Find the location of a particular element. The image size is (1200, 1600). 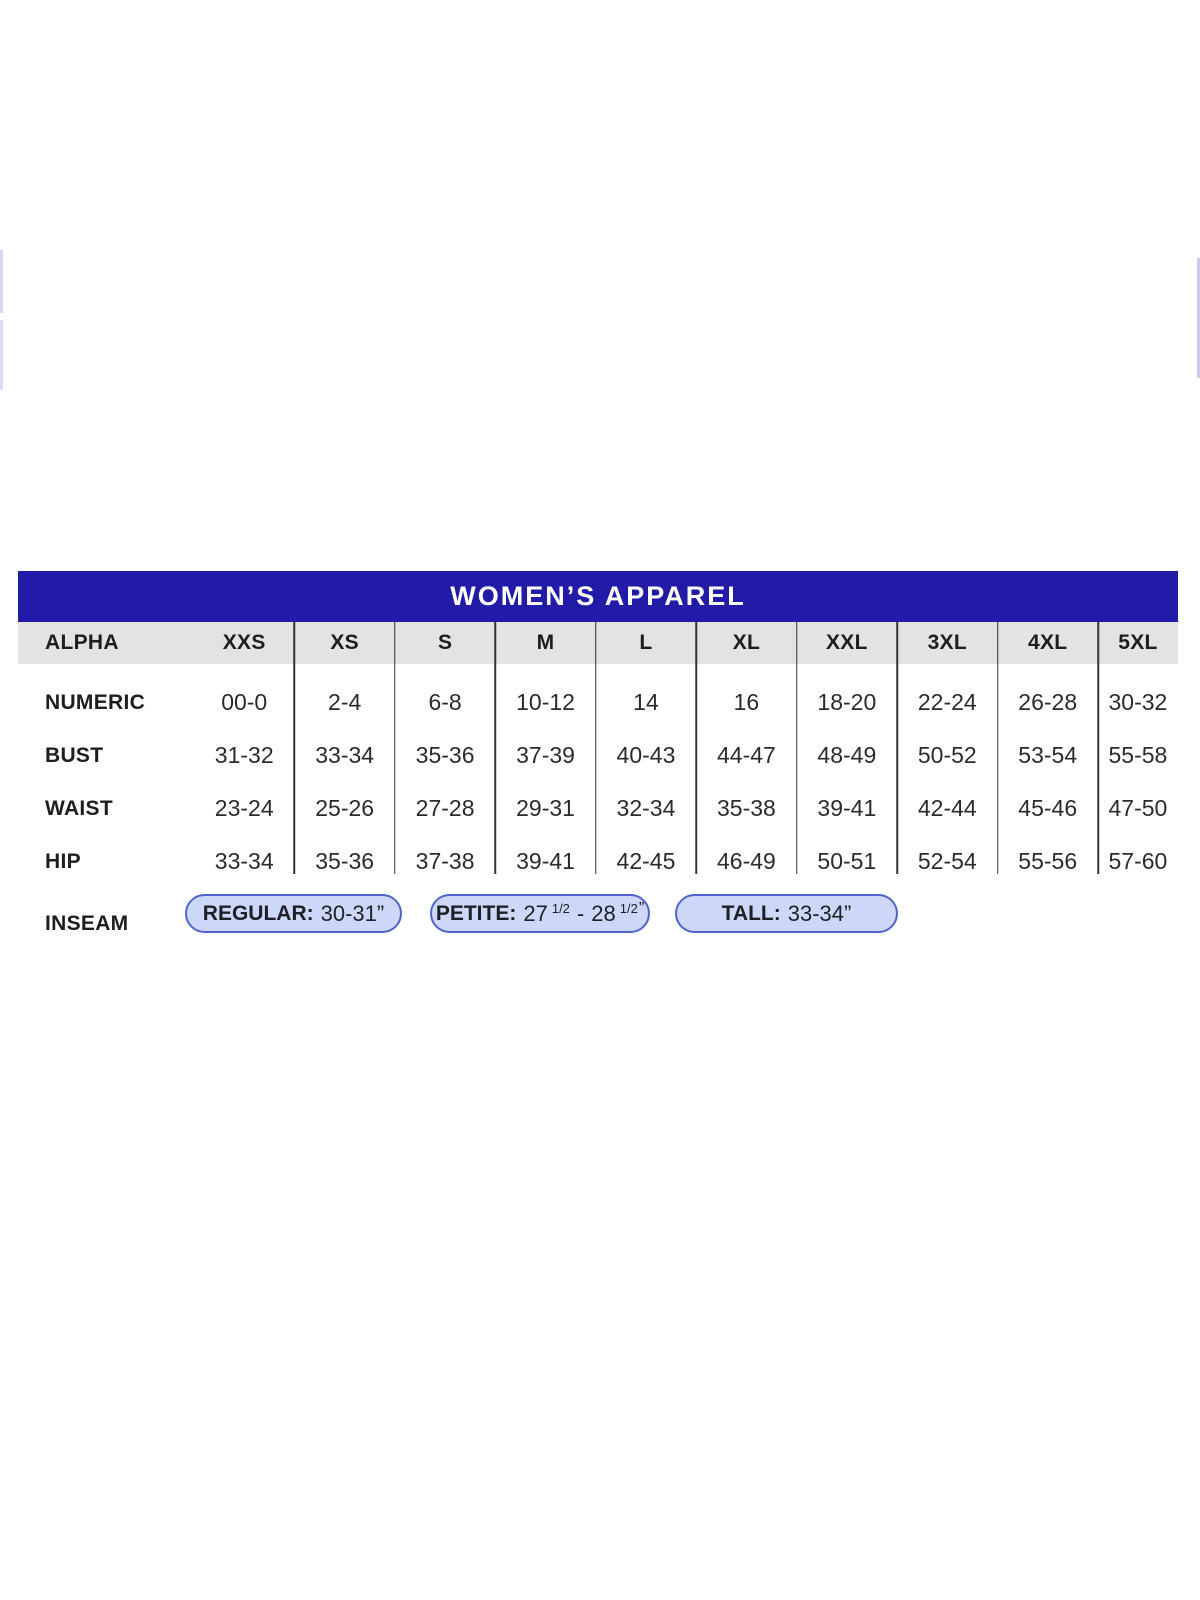

waist-xl: 35-38 is located at coordinates (746, 808).